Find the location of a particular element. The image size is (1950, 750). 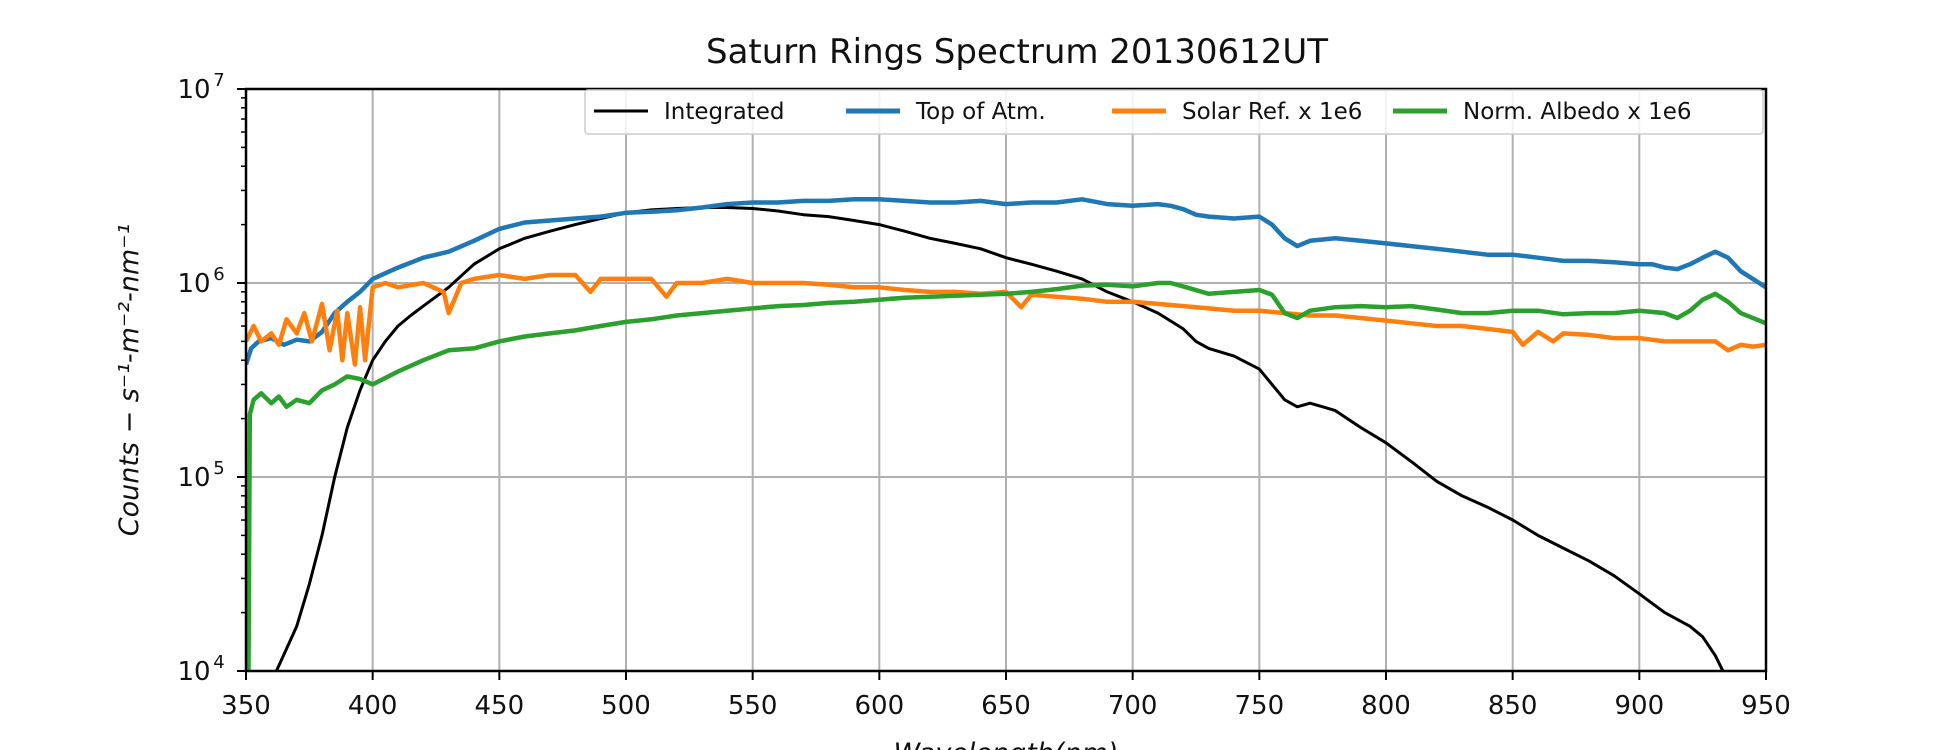

legend-entry: Top of Atm. is located at coordinates (946, 112).